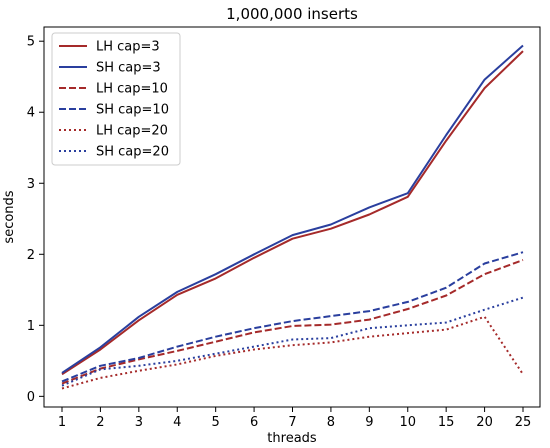 Image resolution: width=550 pixels, height=448 pixels. What do you see at coordinates (128, 68) in the screenshot?
I see `legend-label: SH cap=3` at bounding box center [128, 68].